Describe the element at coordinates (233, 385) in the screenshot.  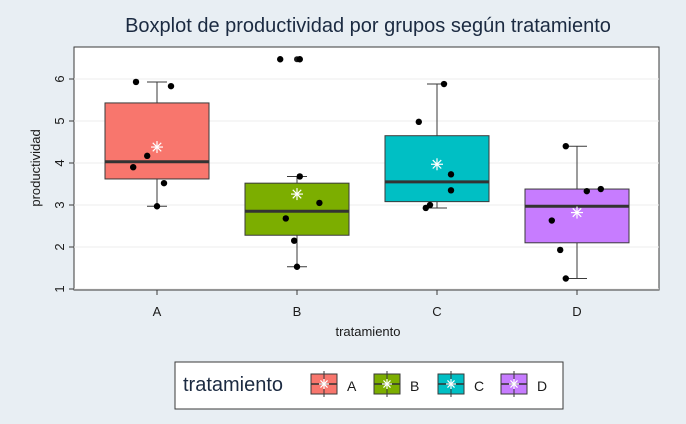
I see `legend-title: tratamiento` at that location.